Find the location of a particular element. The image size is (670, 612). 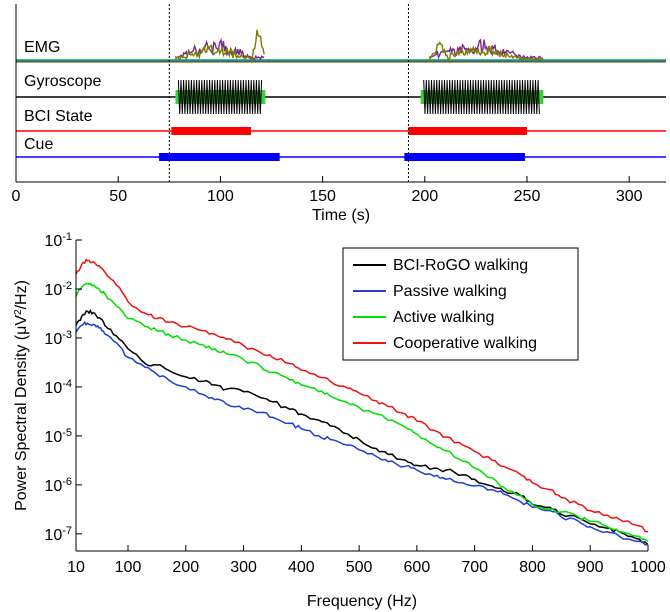

psd-tick-label-2: 10⁻³ is located at coordinates (58, 338).